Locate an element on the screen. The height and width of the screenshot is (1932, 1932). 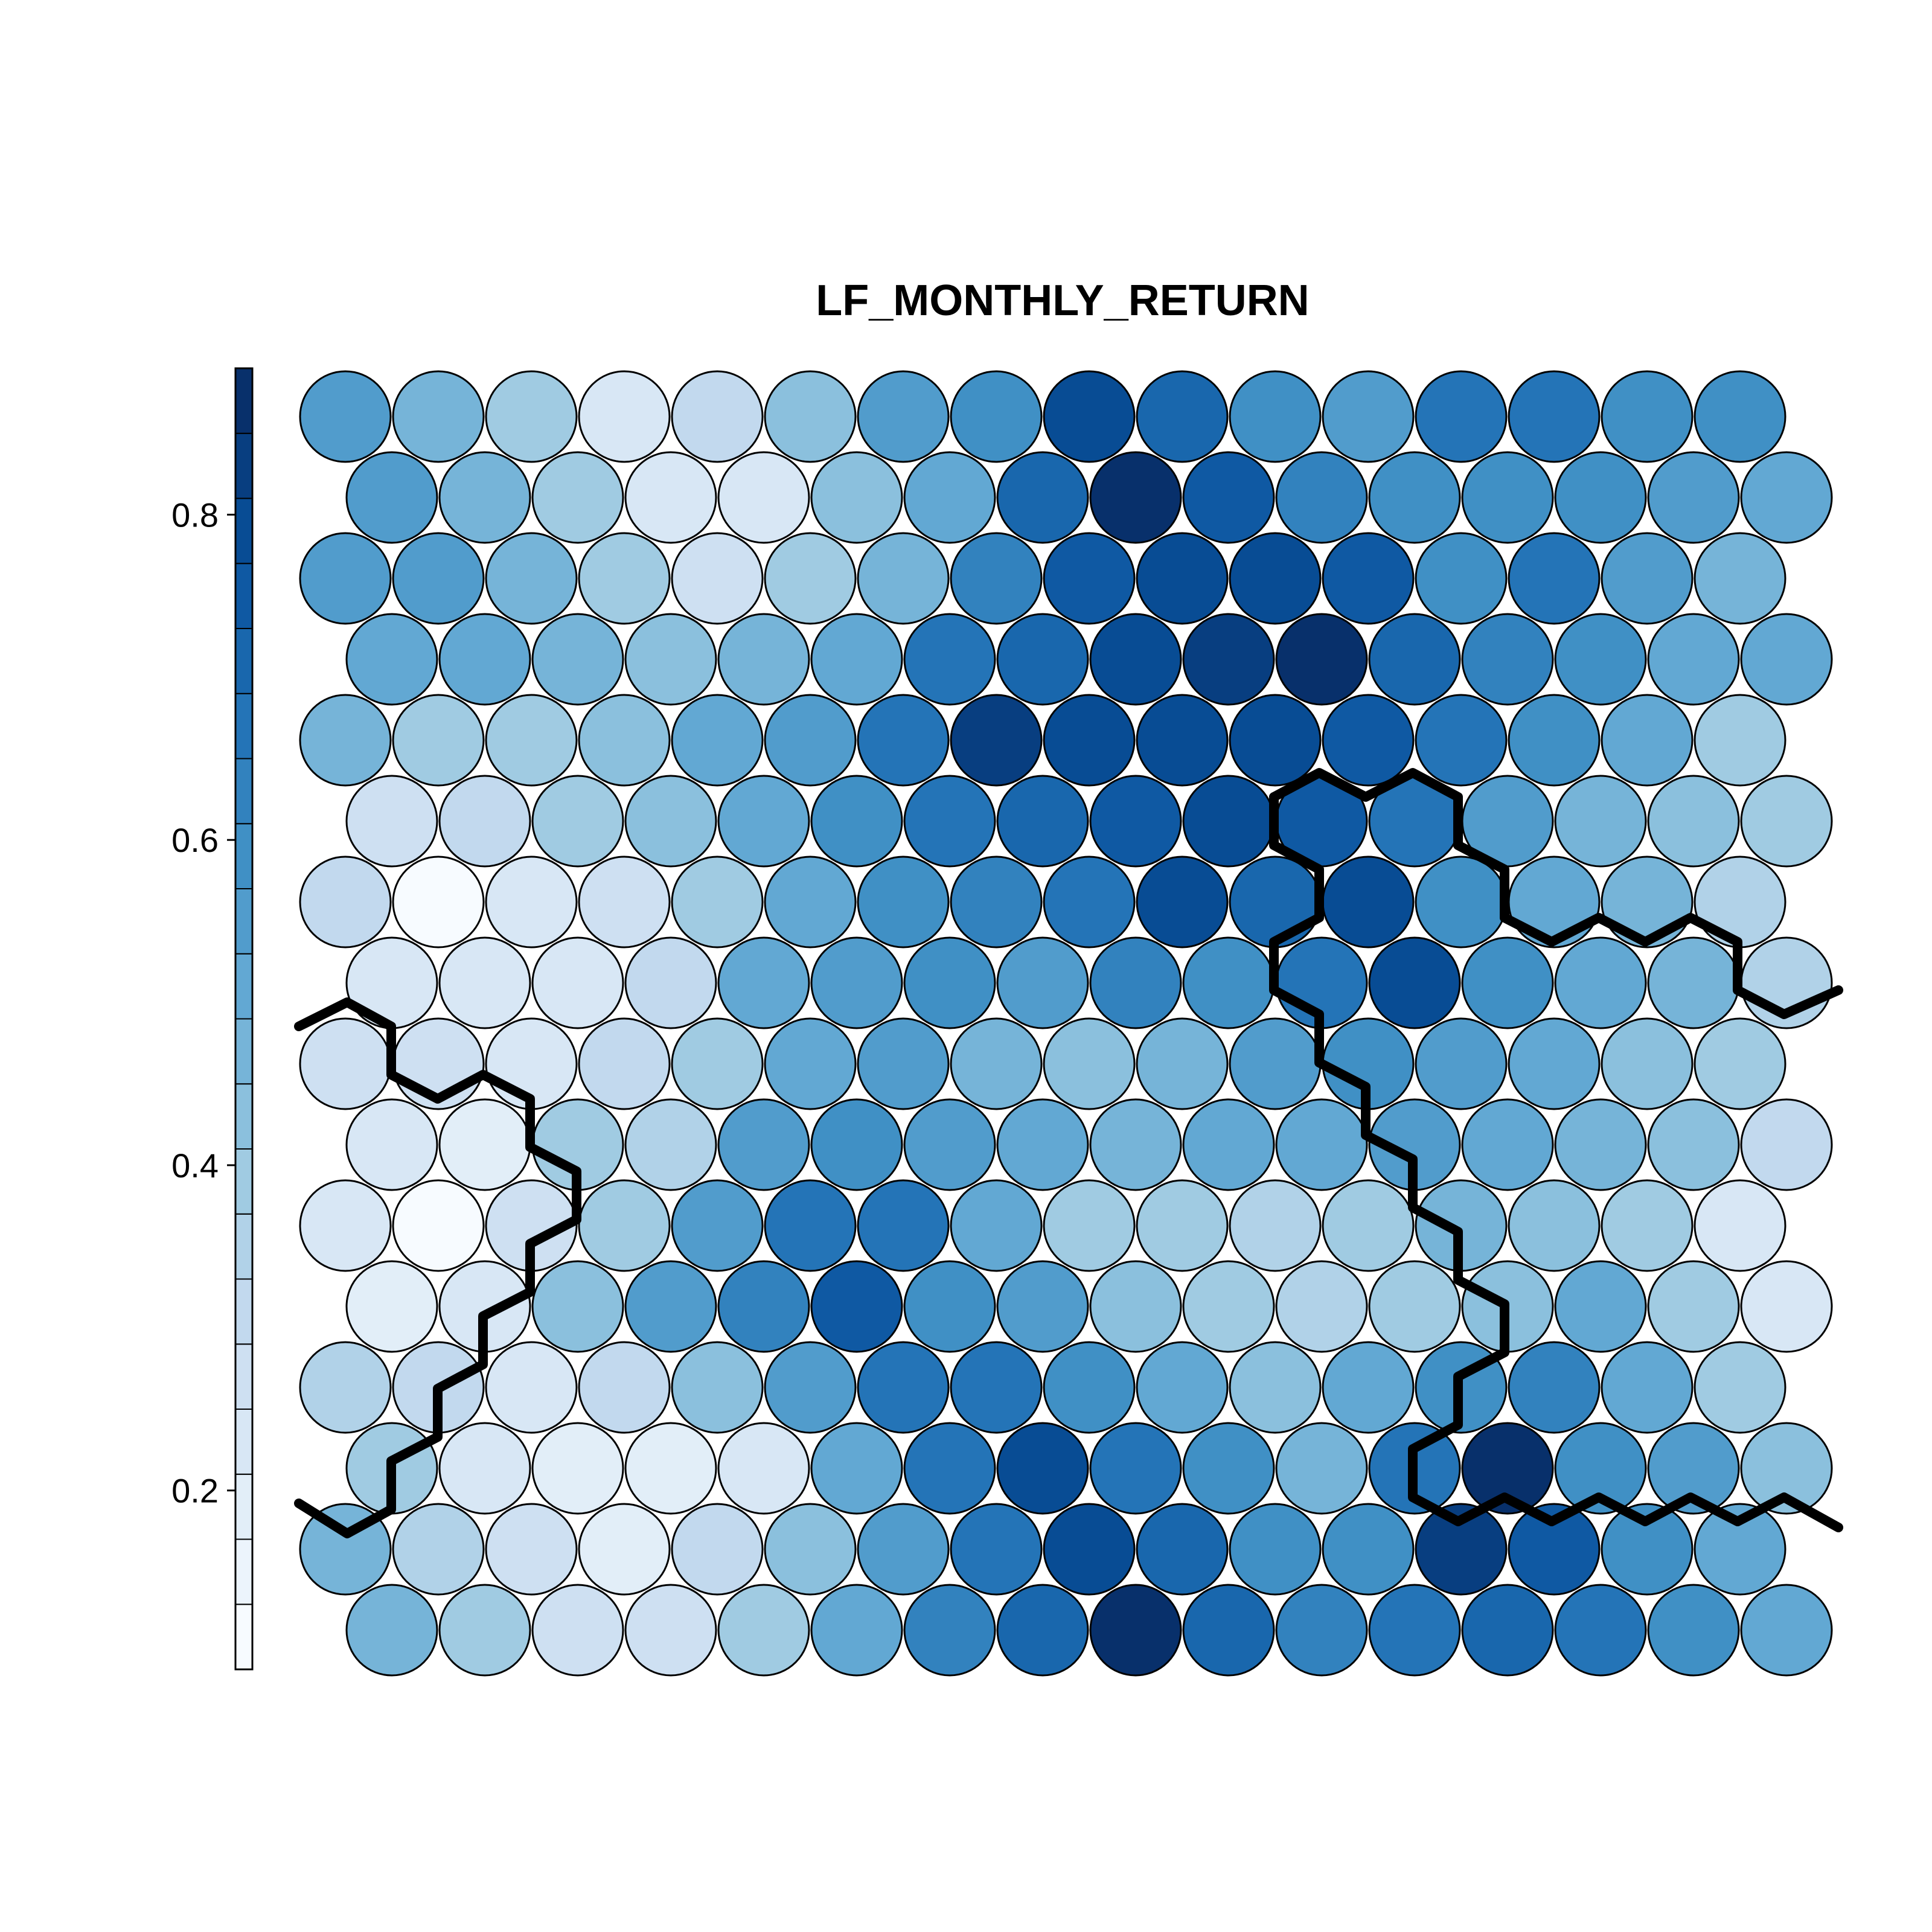
legend-tick-label: 0.2 is located at coordinates (195, 1491).